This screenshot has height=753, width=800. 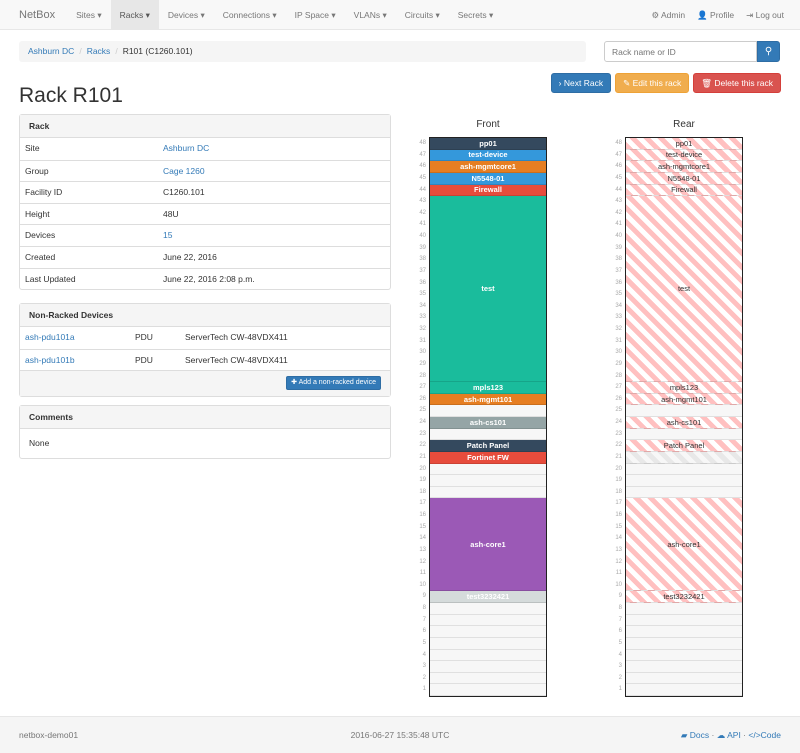 What do you see at coordinates (680, 51) in the screenshot?
I see `search-input` at bounding box center [680, 51].